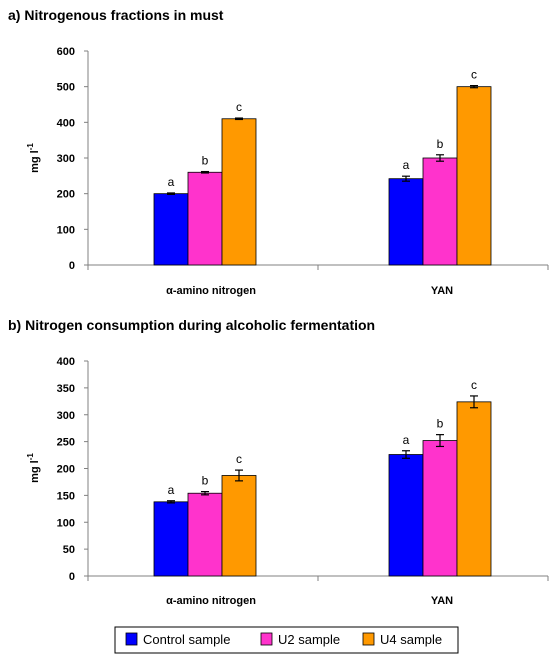 This screenshot has height=660, width=551. What do you see at coordinates (239, 526) in the screenshot?
I see `panel-b-bar-amino-u4` at bounding box center [239, 526].